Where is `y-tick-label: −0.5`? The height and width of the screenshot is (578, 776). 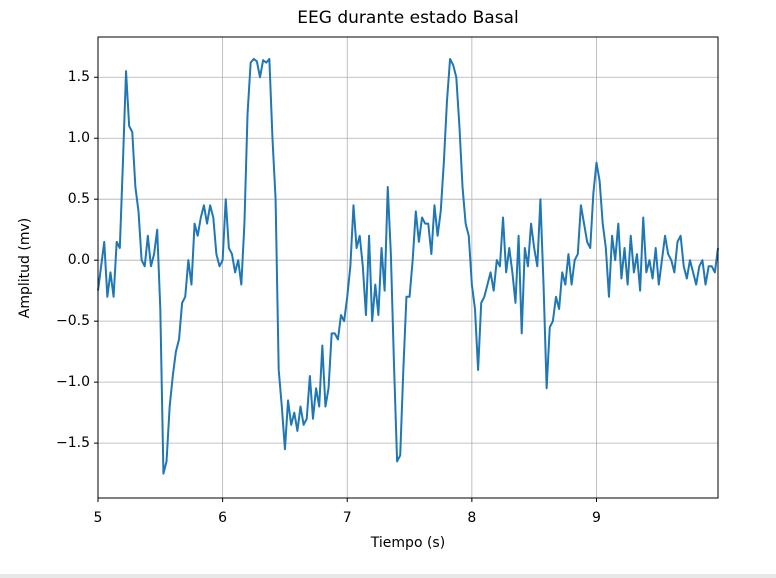
y-tick-label: −0.5 is located at coordinates (73, 321).